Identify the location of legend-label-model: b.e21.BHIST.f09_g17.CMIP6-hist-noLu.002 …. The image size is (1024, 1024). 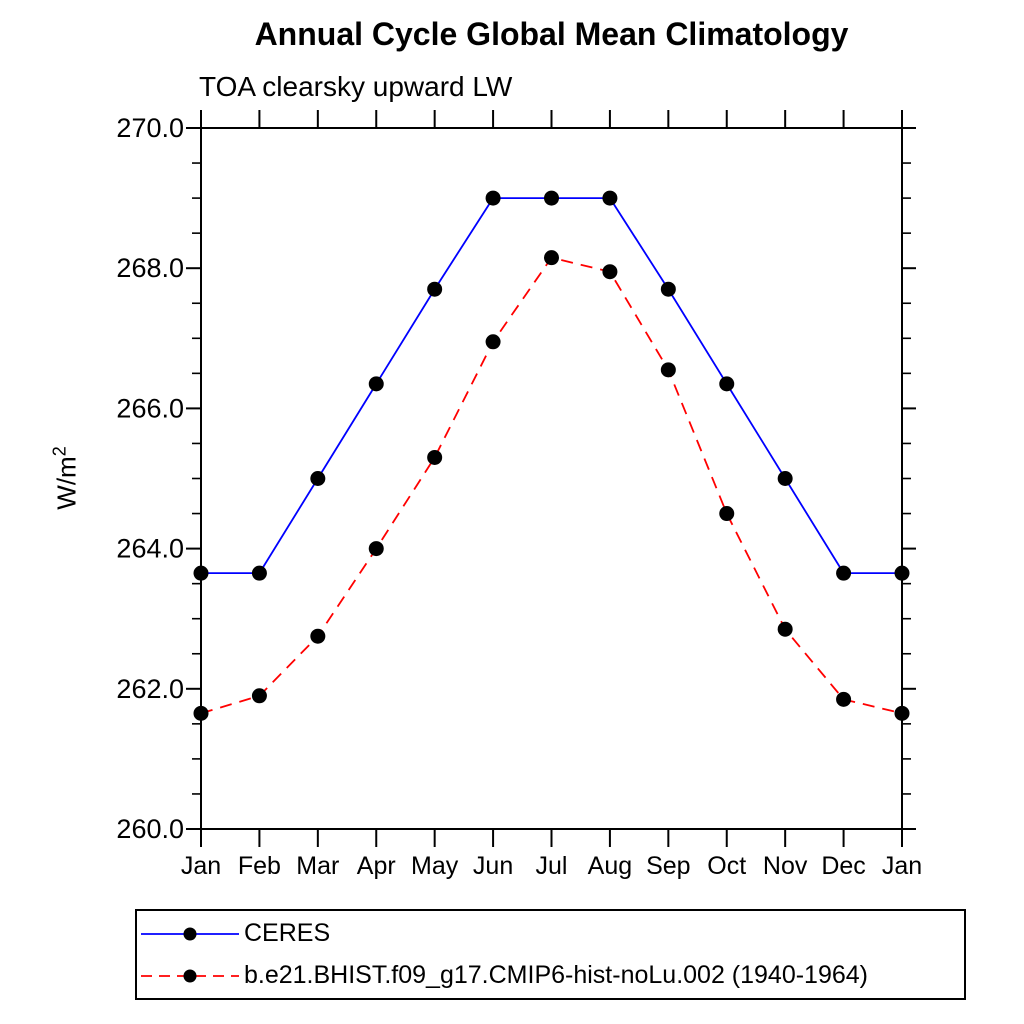
(556, 975).